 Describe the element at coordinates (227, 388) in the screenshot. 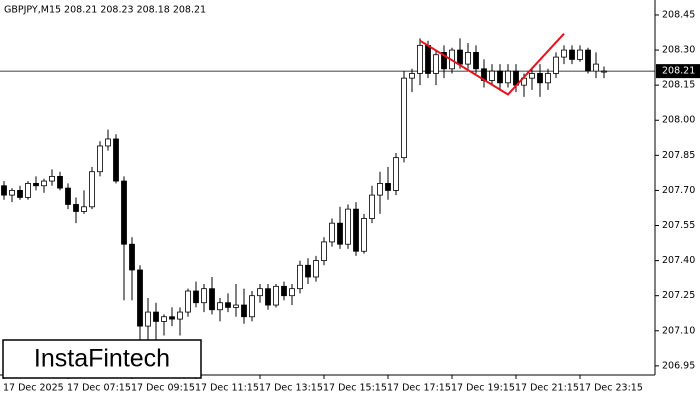

I see `x-tick-label: 17 Dec 11:15` at that location.